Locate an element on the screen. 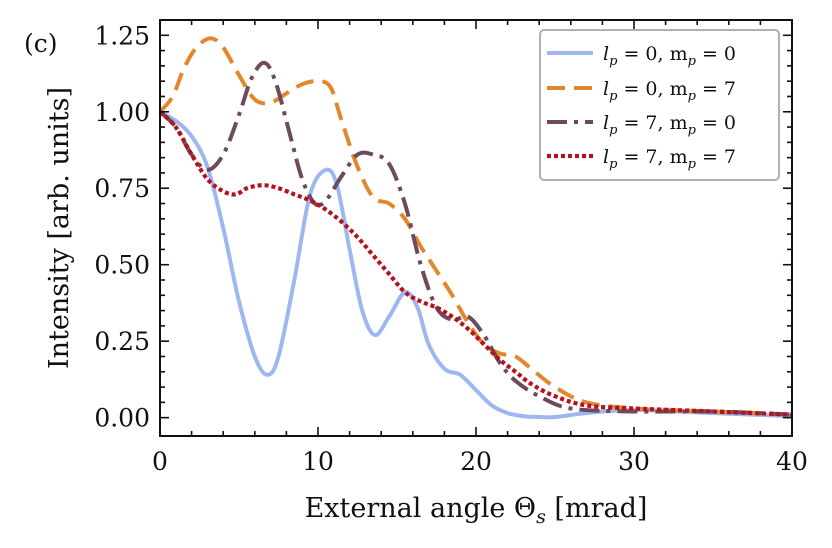 Image resolution: width=832 pixels, height=548 pixels. x-tick-label-1: 10 is located at coordinates (318, 461).